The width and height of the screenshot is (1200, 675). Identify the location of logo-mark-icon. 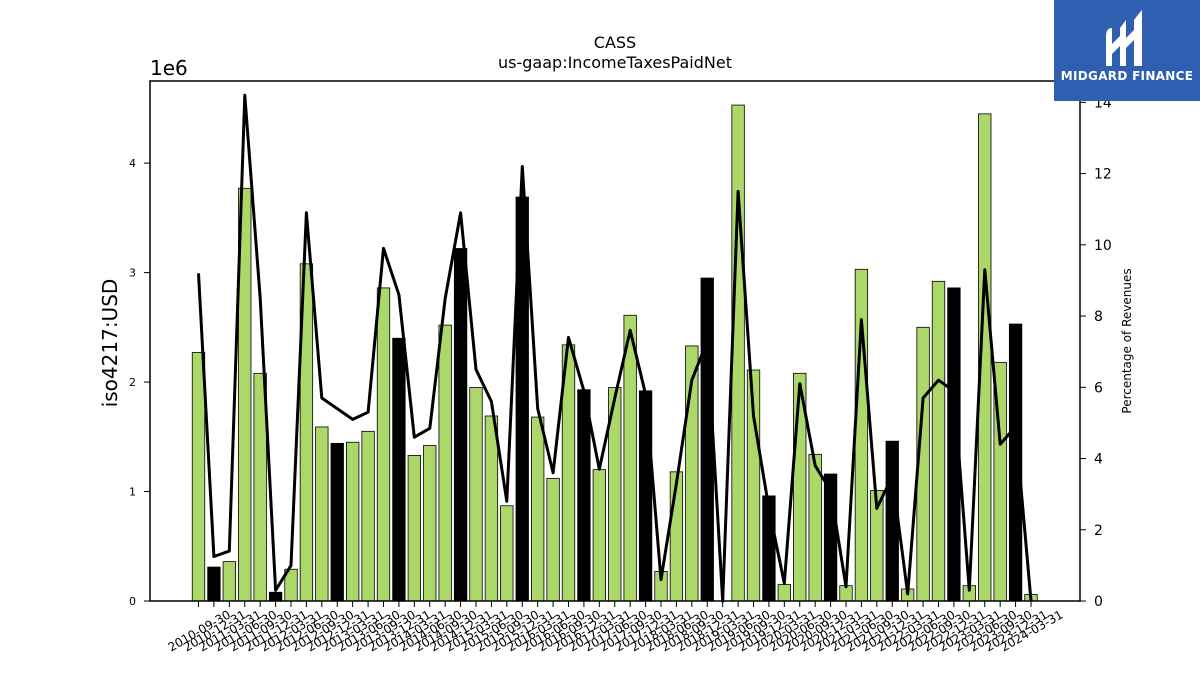
(1124, 38).